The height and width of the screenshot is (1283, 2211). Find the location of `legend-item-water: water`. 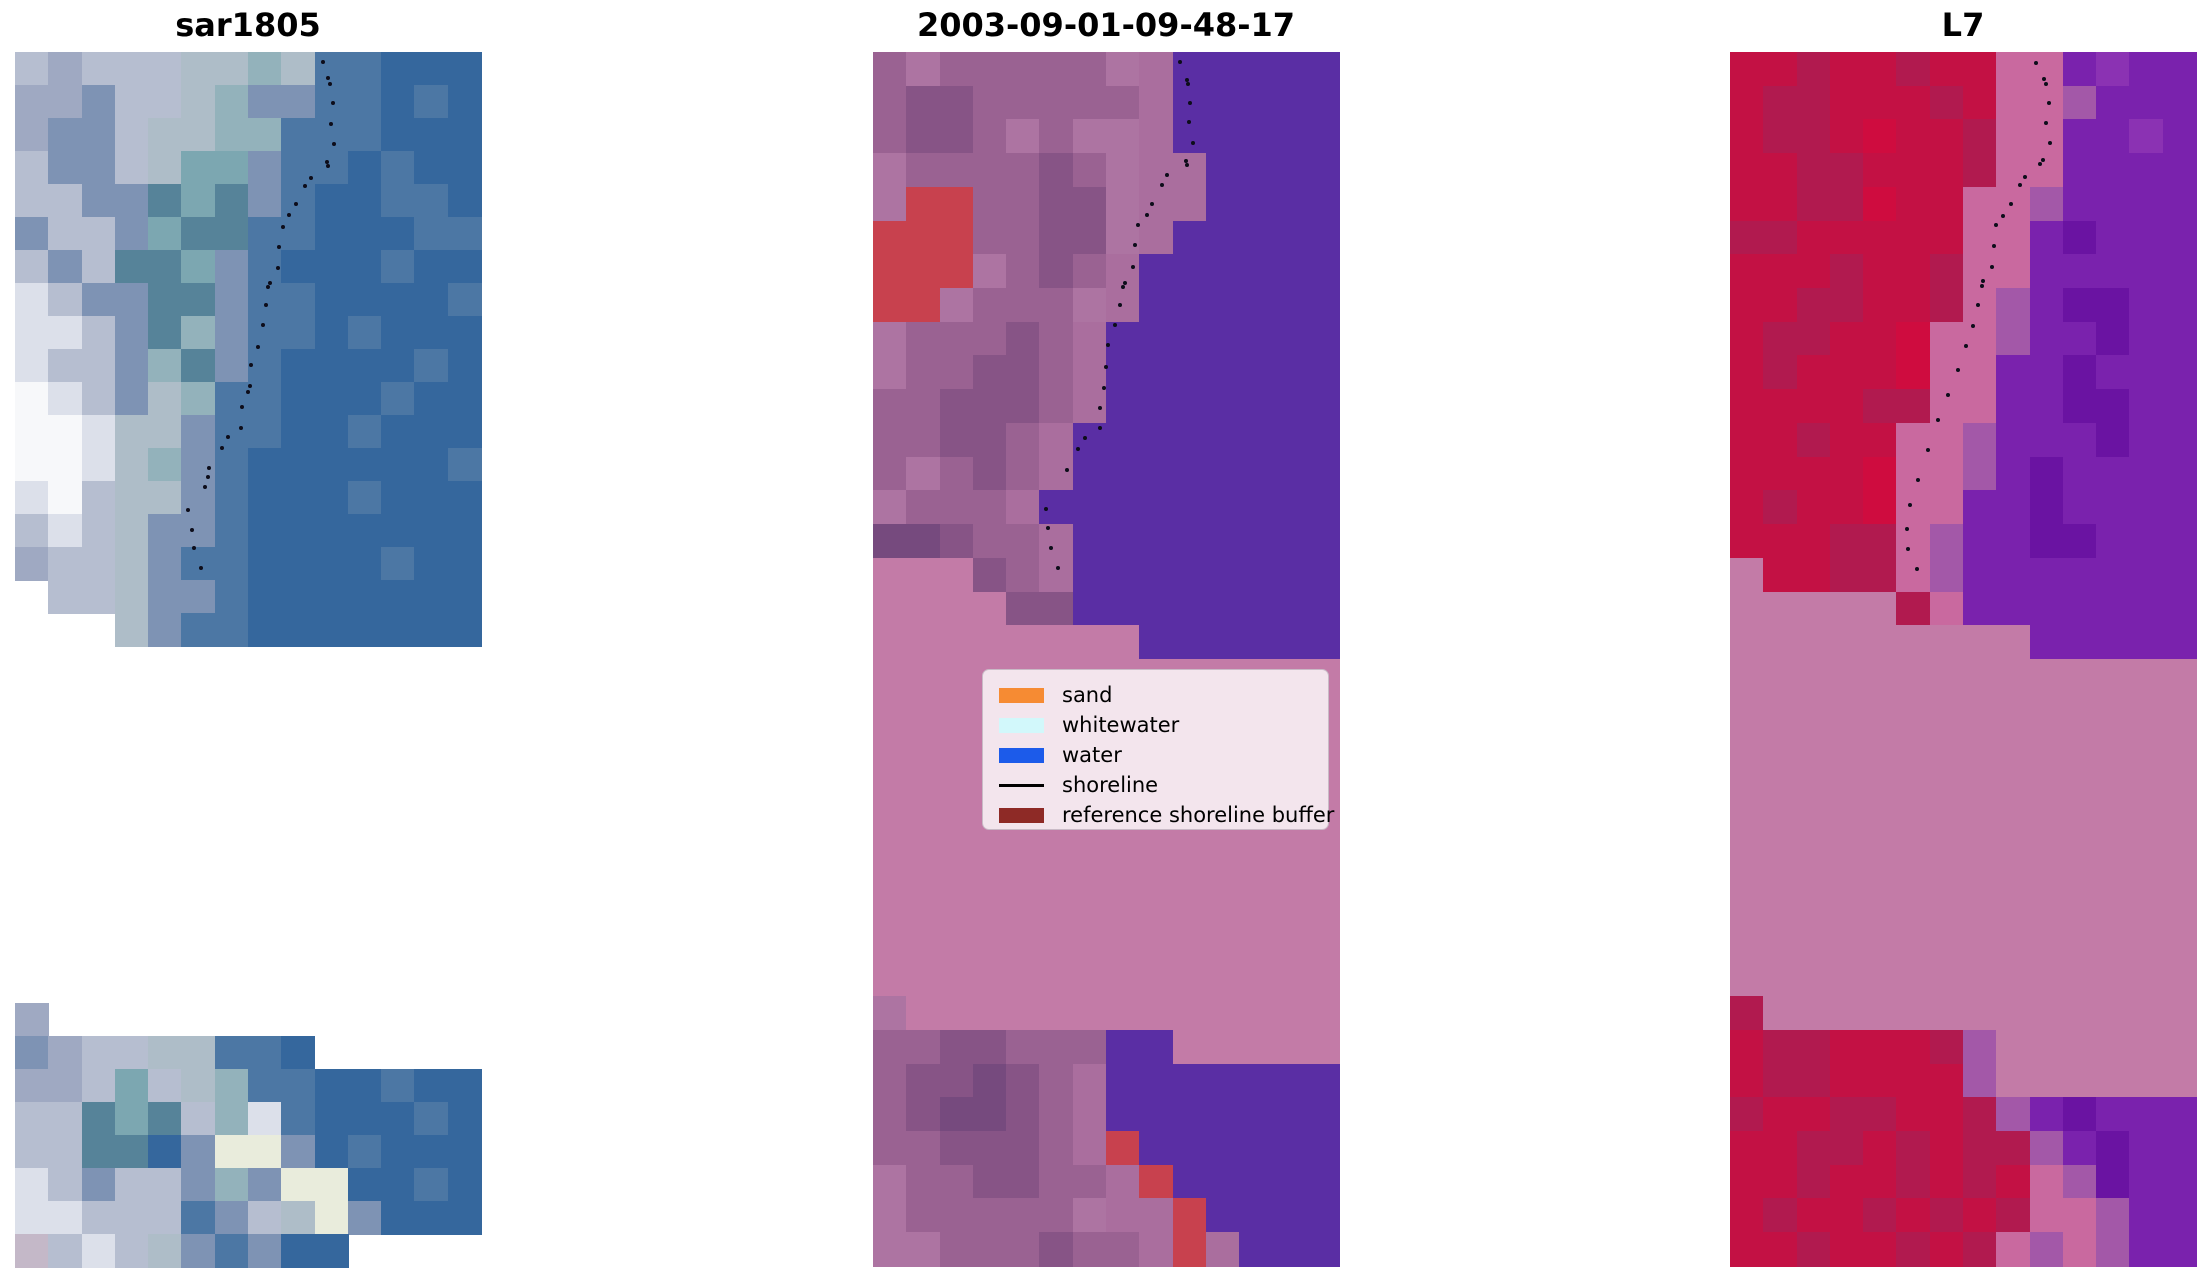

legend-item-water: water is located at coordinates (1155, 755).